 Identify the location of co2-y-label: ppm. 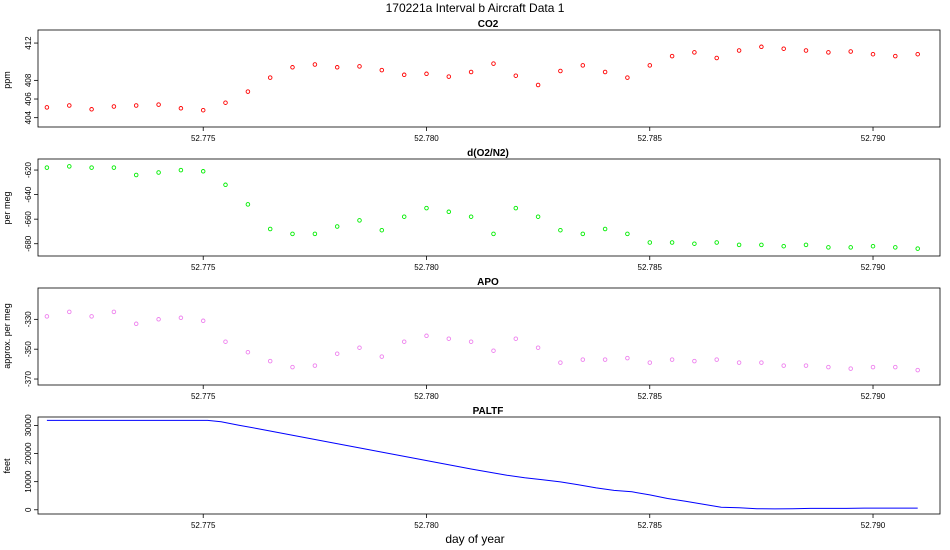
(7, 80).